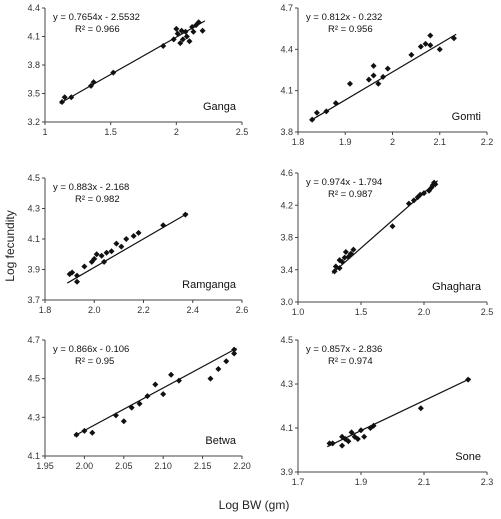  Describe the element at coordinates (33, 300) in the screenshot. I see `y-tick-label: 3.7` at that location.